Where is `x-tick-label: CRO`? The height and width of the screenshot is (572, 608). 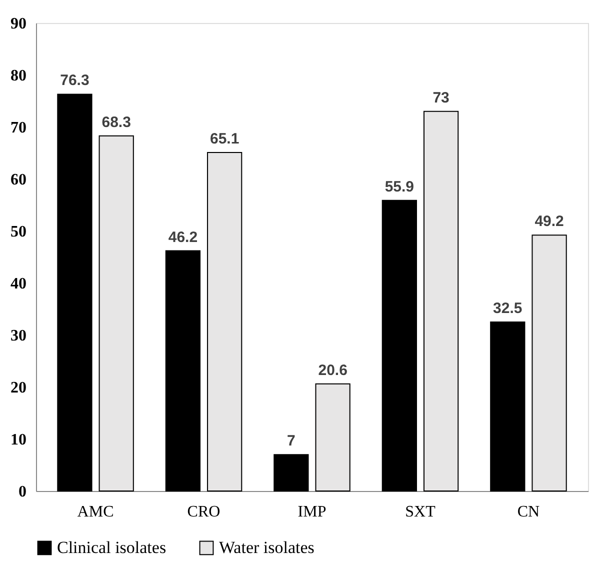 x-tick-label: CRO is located at coordinates (203, 512).